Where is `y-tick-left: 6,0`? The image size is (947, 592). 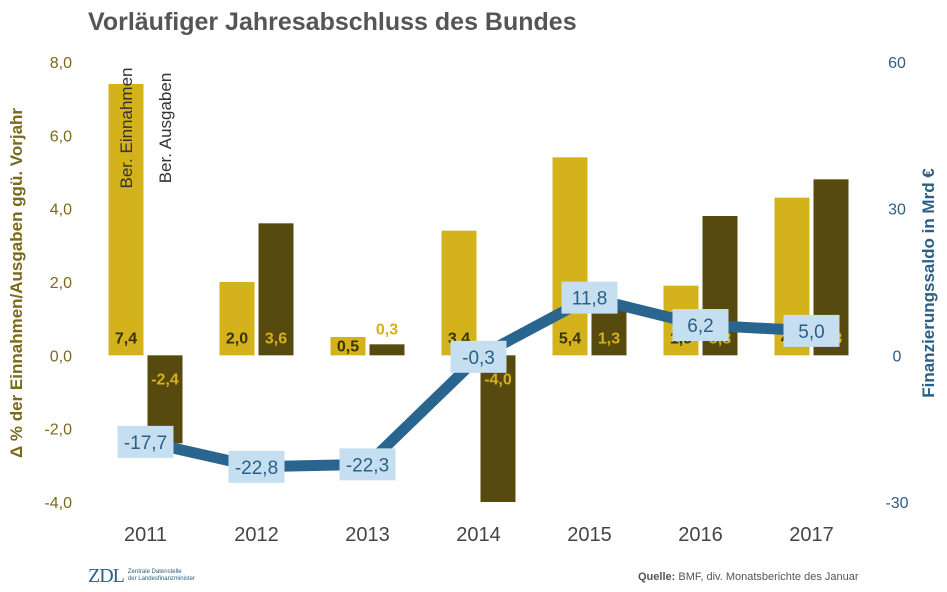 y-tick-left: 6,0 is located at coordinates (61, 136).